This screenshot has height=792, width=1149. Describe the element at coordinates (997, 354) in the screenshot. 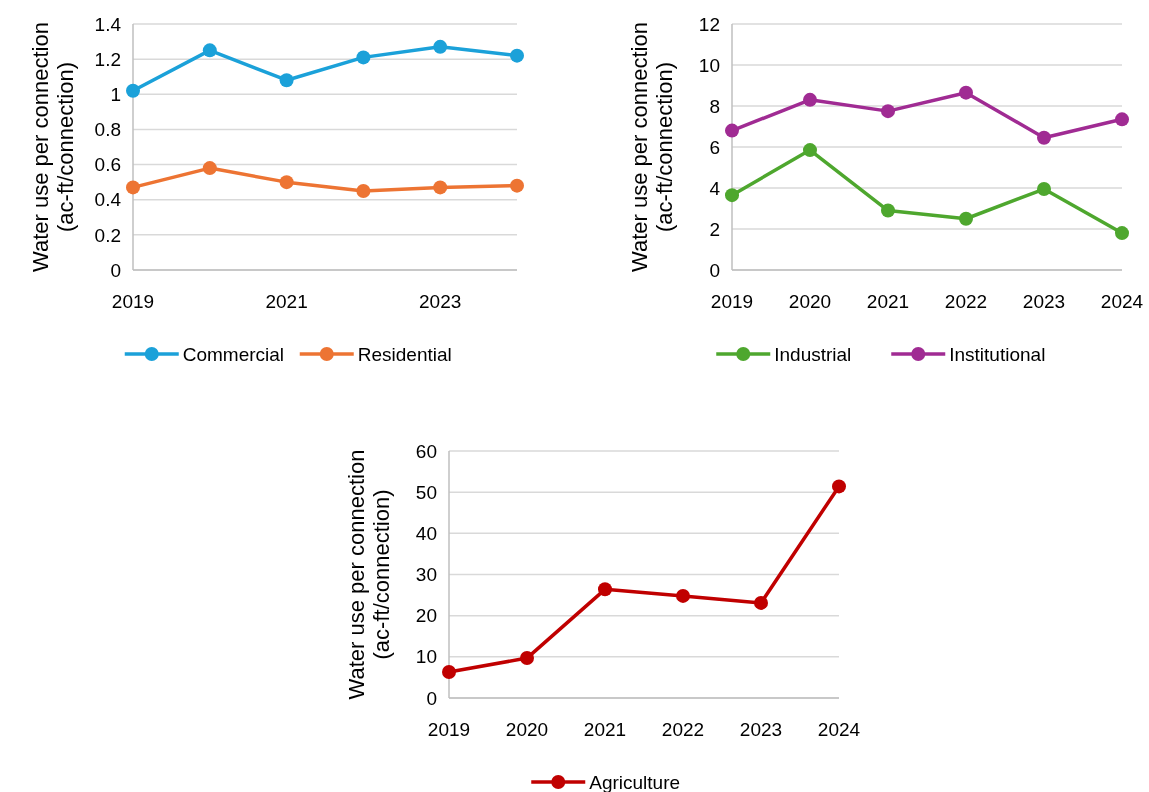

I see `legend-label: Institutional` at that location.